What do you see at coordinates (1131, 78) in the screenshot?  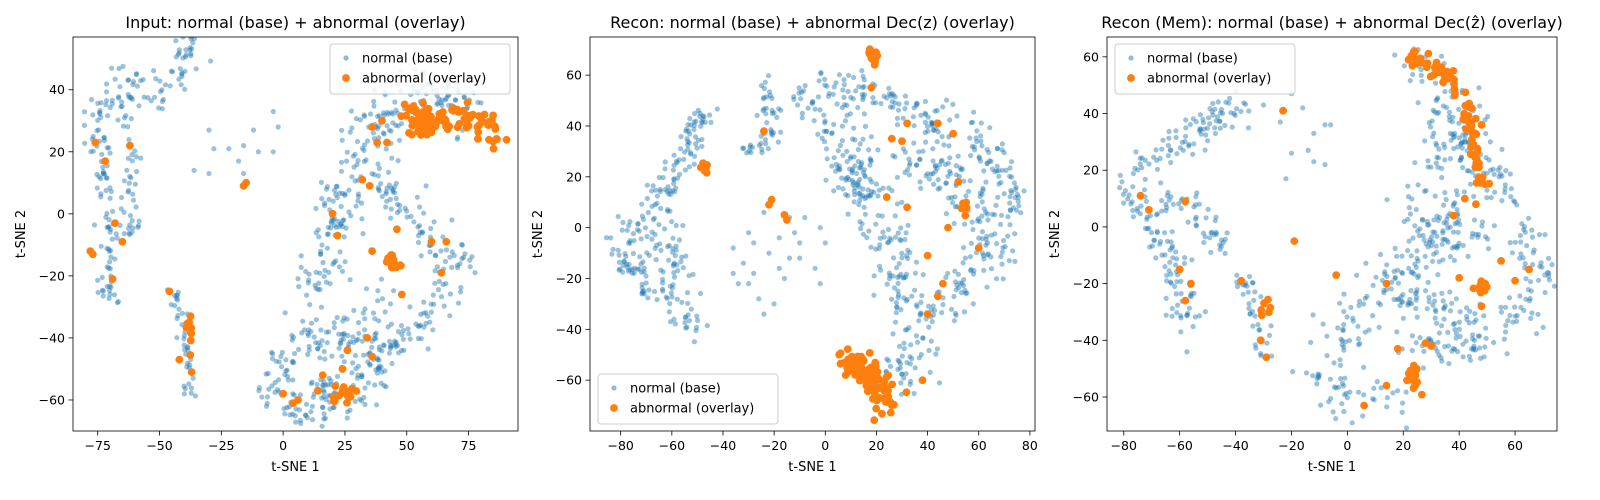 I see `legend-marker-abnormal` at bounding box center [1131, 78].